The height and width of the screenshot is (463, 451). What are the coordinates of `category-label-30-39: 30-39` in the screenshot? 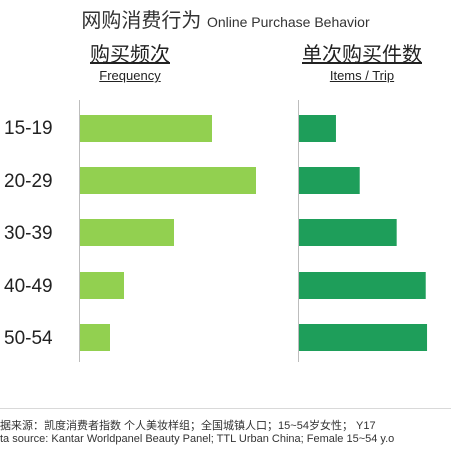 It's located at (28, 233).